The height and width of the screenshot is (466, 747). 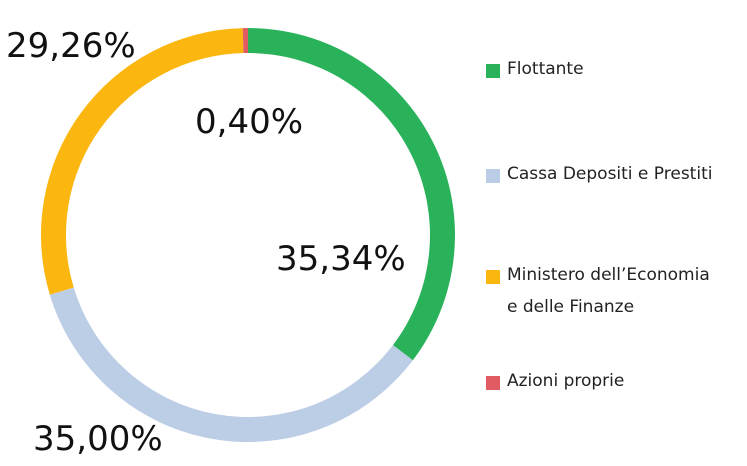 I want to click on slice-label-azioni-proprie: 0,40%, so click(x=249, y=122).